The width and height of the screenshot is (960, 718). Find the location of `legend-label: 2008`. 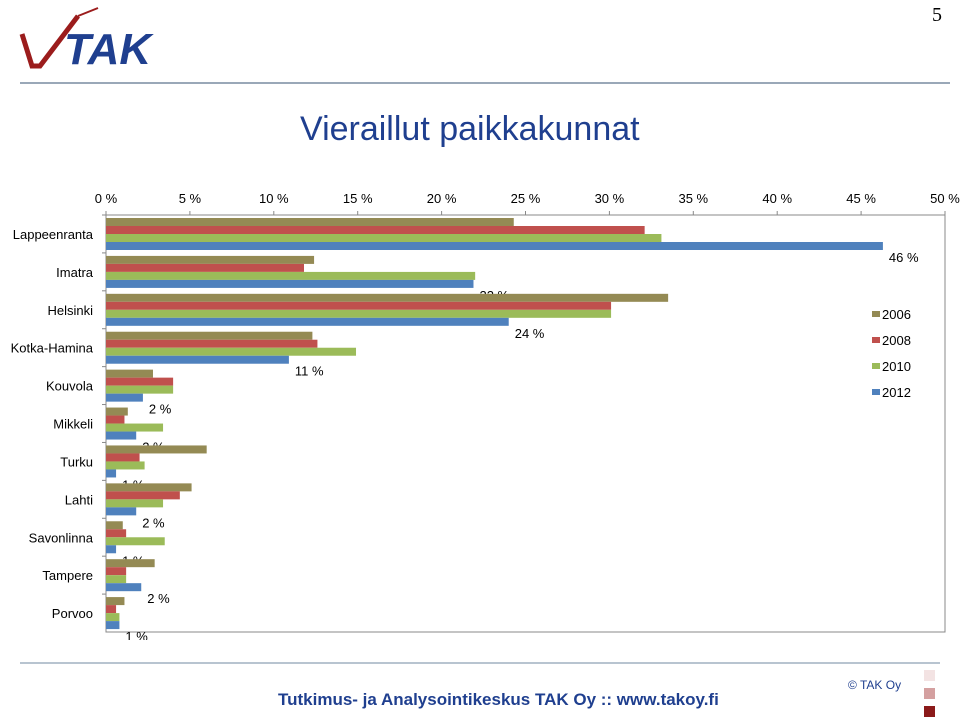

legend-label: 2008 is located at coordinates (896, 340).